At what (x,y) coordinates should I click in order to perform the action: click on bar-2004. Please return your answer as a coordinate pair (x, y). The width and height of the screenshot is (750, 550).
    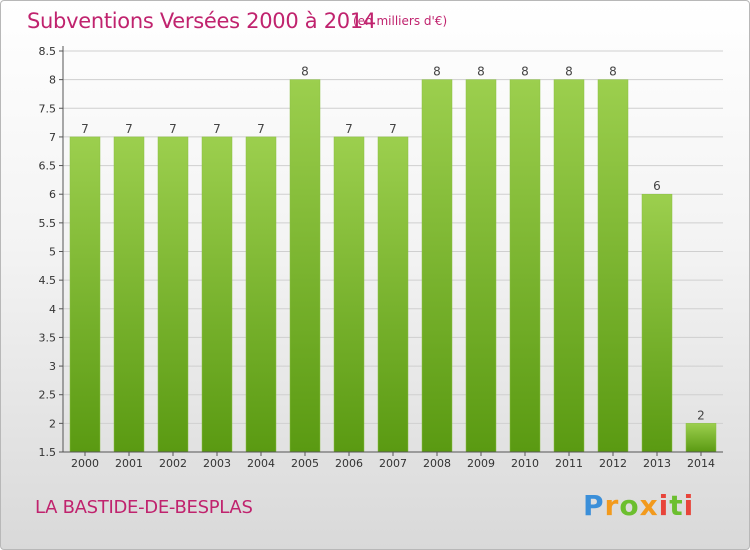
    Looking at the image, I should click on (261, 294).